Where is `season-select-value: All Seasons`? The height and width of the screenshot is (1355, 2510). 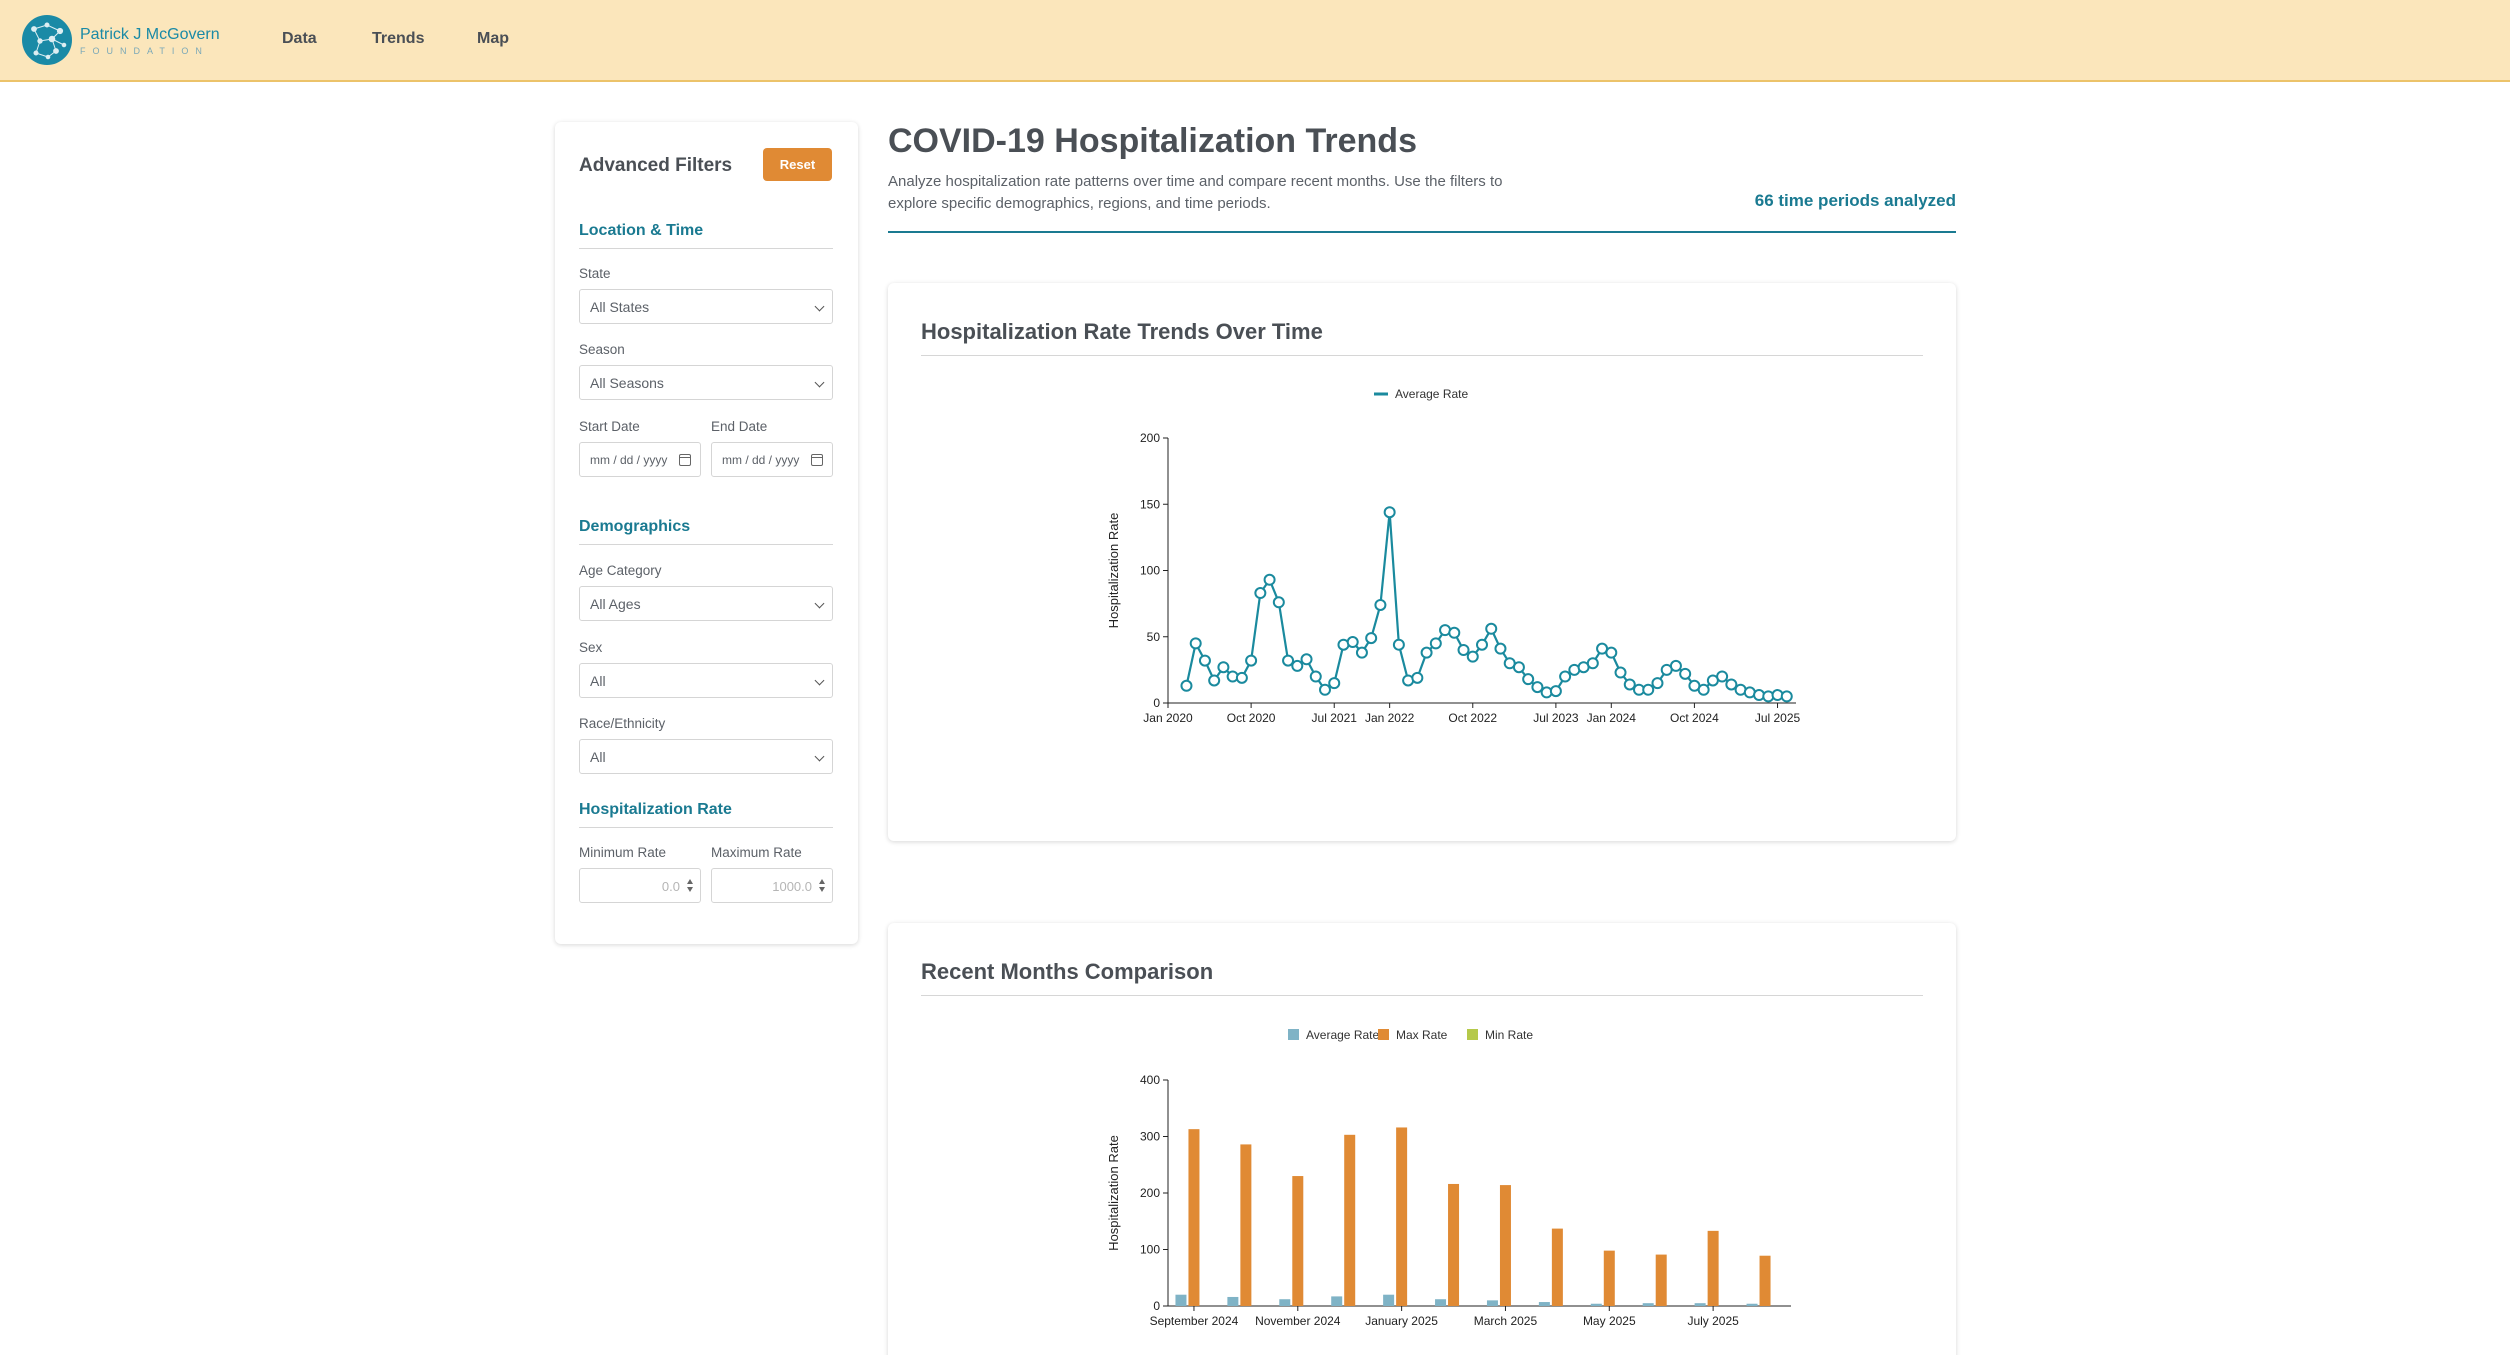
season-select-value: All Seasons is located at coordinates (627, 383).